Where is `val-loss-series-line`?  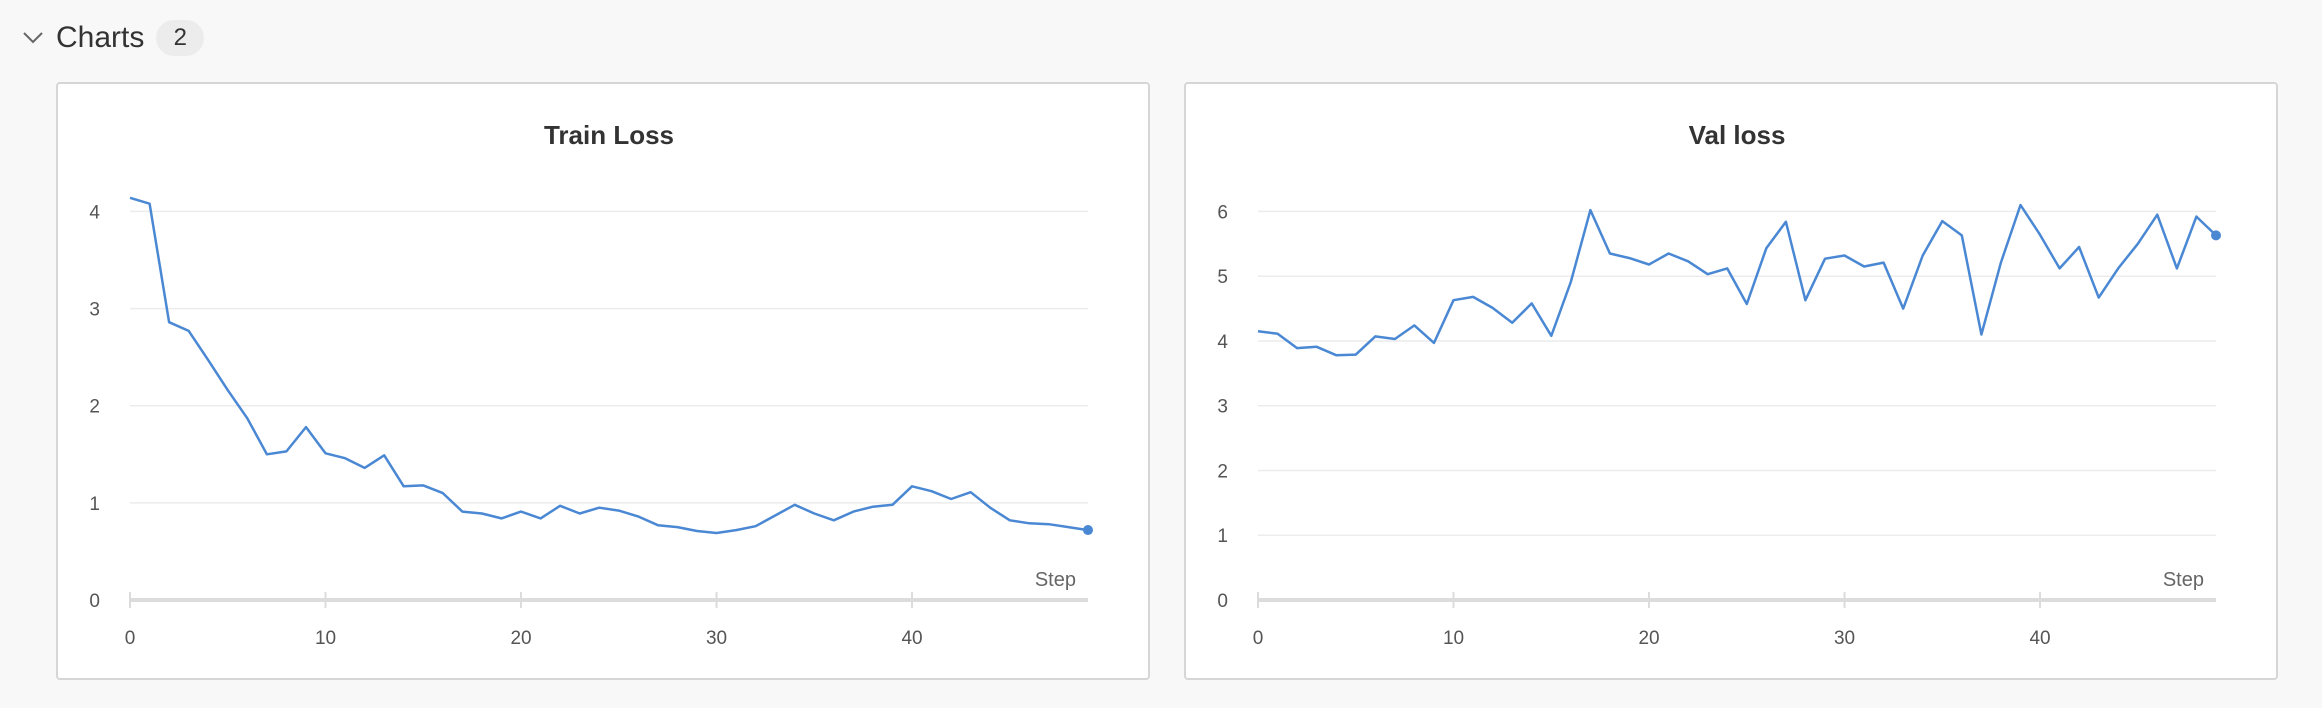 val-loss-series-line is located at coordinates (1737, 280).